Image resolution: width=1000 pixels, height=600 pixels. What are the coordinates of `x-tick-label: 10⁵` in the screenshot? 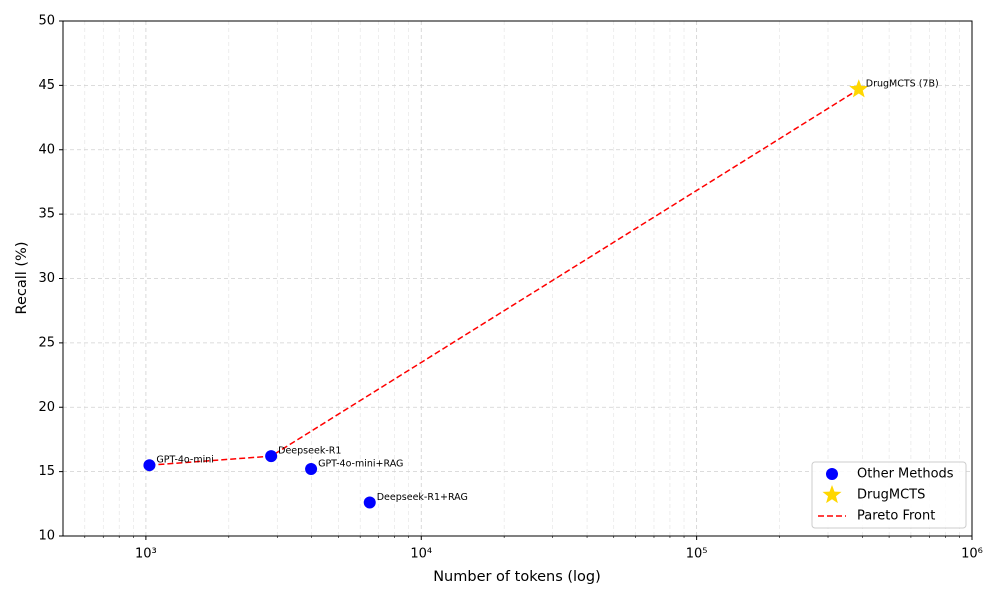 It's located at (697, 554).